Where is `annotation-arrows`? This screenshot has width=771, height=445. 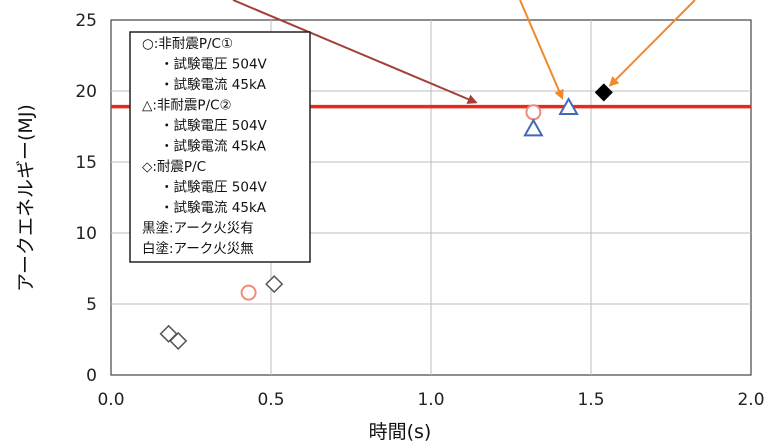
annotation-arrows is located at coordinates (464, 52).